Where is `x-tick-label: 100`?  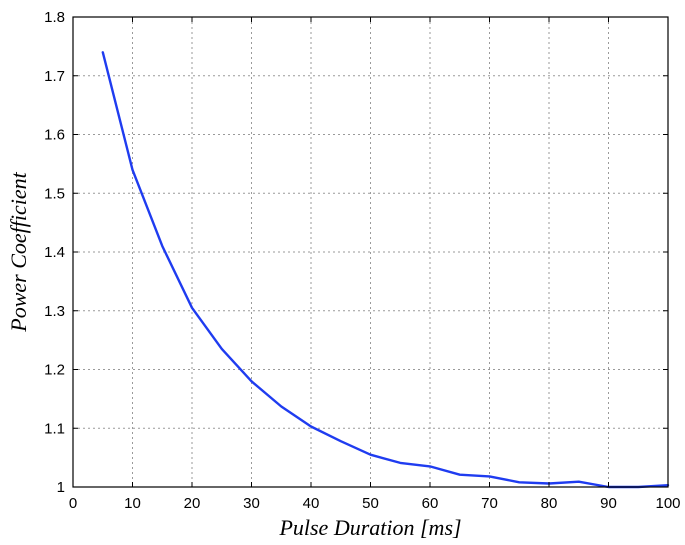 x-tick-label: 100 is located at coordinates (667, 503).